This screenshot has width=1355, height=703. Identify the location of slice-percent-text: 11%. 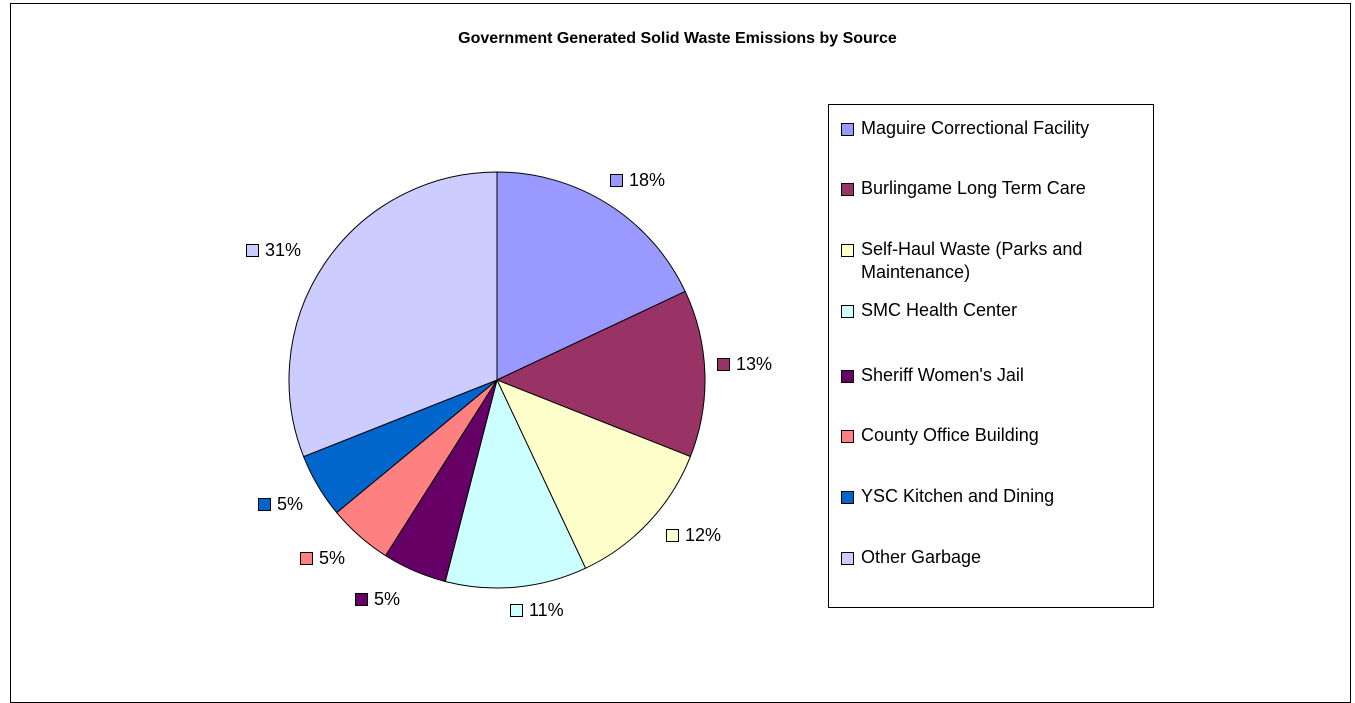
(546, 610).